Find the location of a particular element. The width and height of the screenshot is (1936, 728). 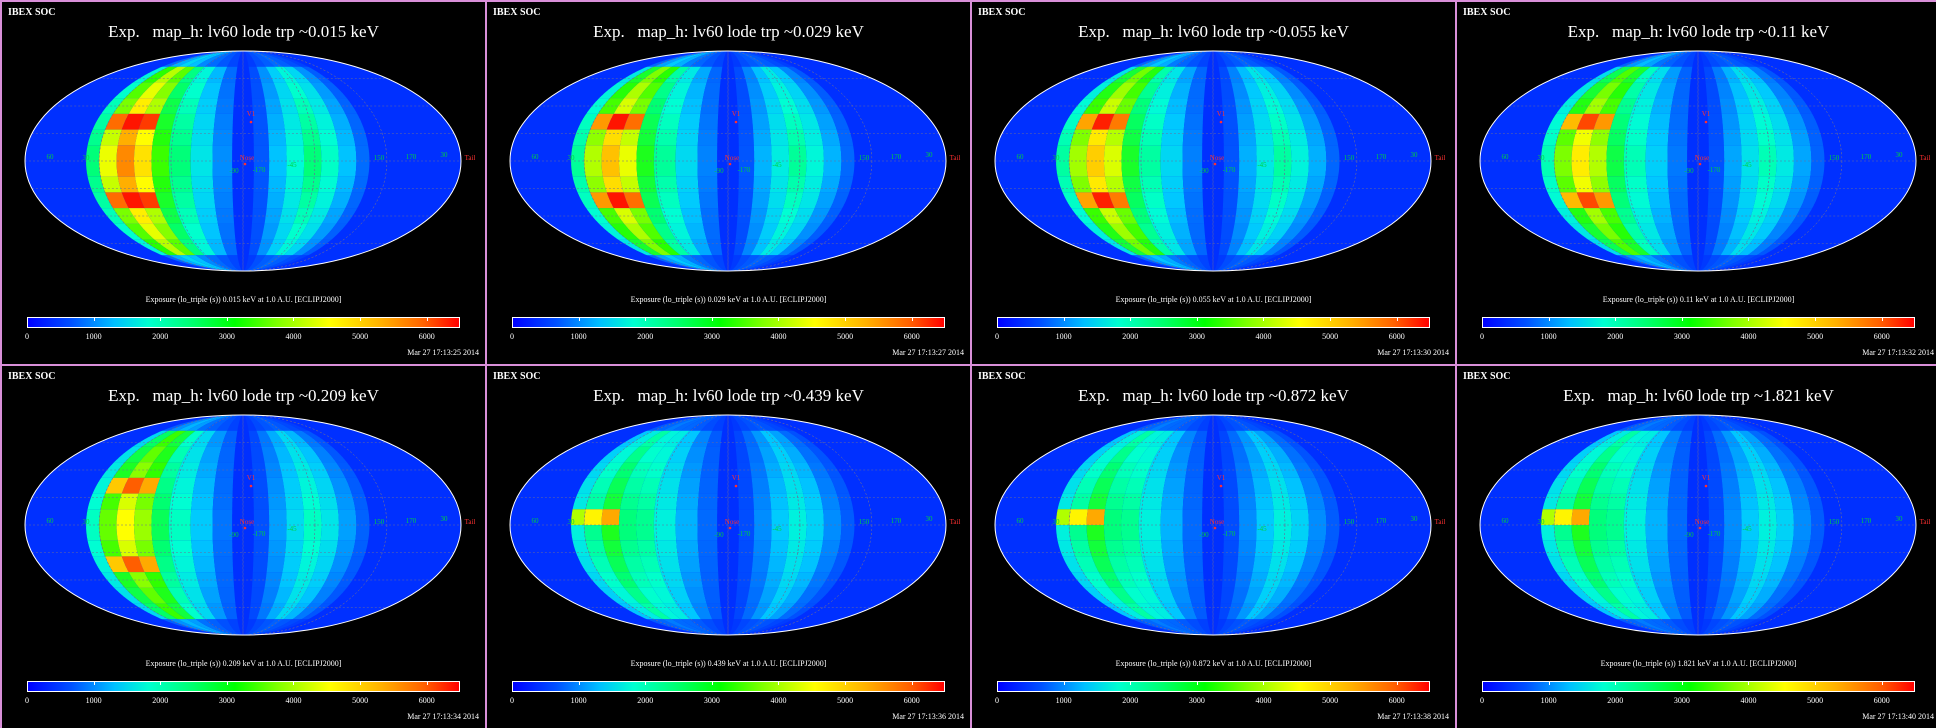

lon-label: 170 is located at coordinates (411, 521).